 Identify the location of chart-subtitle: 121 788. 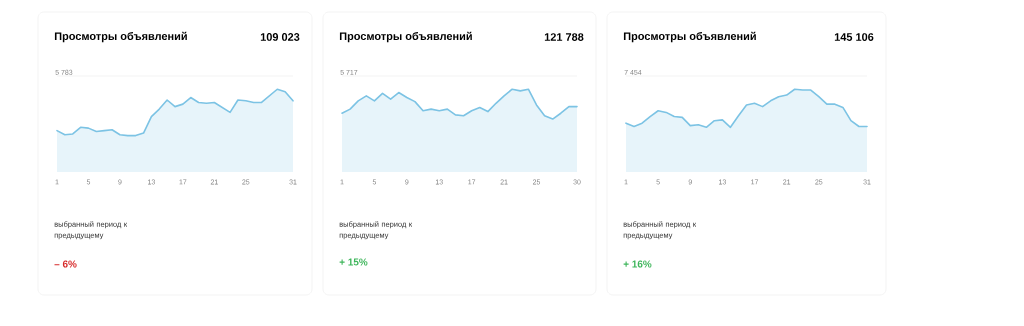
(564, 37).